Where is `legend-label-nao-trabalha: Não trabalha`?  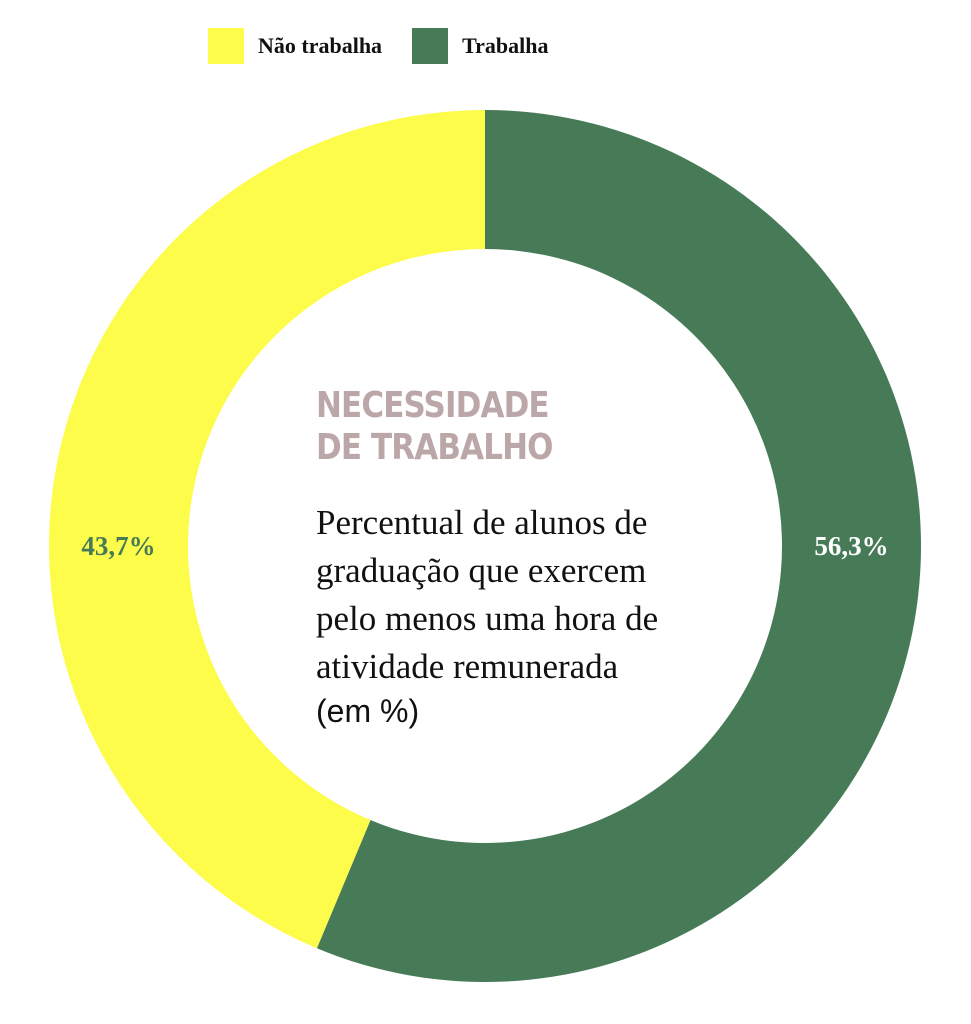
legend-label-nao-trabalha: Não trabalha is located at coordinates (320, 45).